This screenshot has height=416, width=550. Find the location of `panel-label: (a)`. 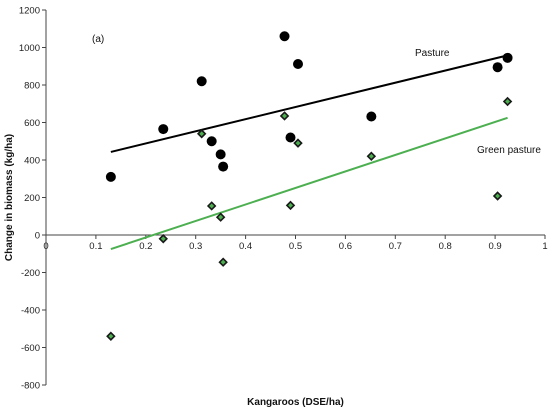

panel-label: (a) is located at coordinates (98, 39).